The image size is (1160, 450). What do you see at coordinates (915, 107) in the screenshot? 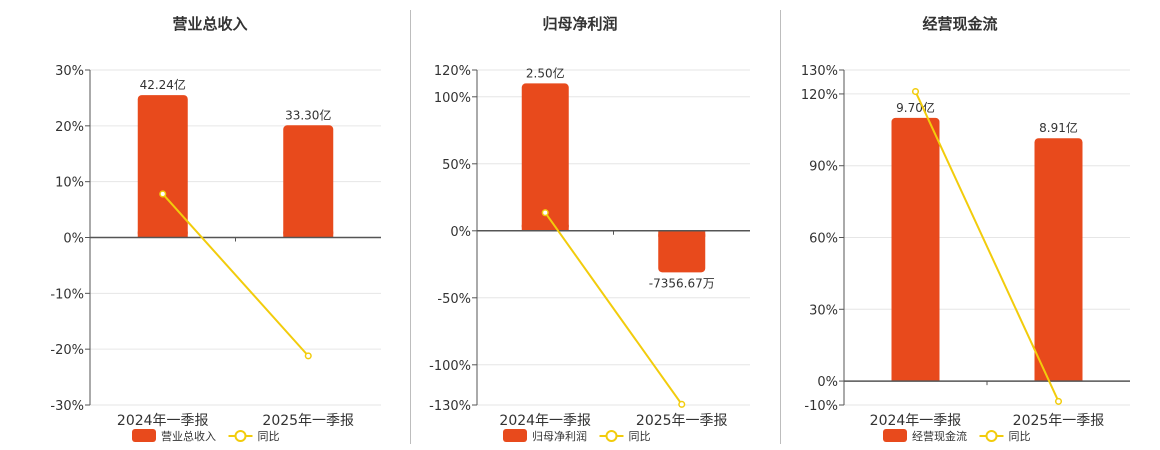
I see `bar-data-label: 9.70亿` at bounding box center [915, 107].